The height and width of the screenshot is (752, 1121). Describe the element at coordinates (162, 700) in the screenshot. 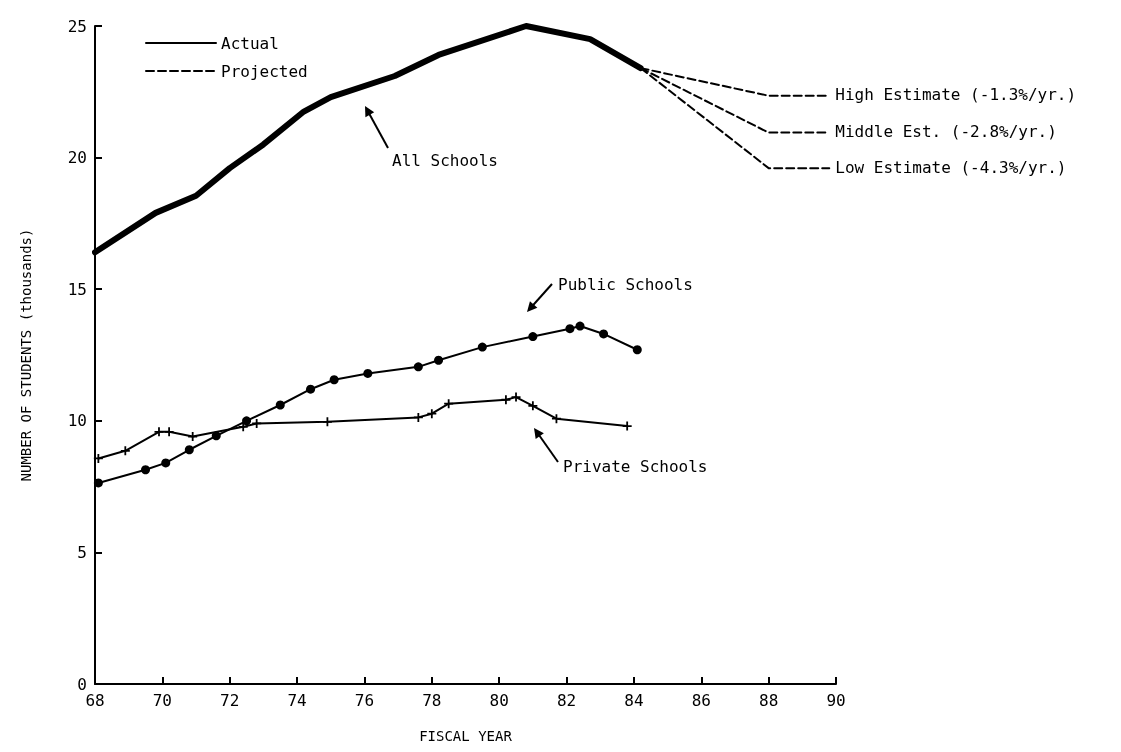

I see `x-tick-label: 70` at that location.